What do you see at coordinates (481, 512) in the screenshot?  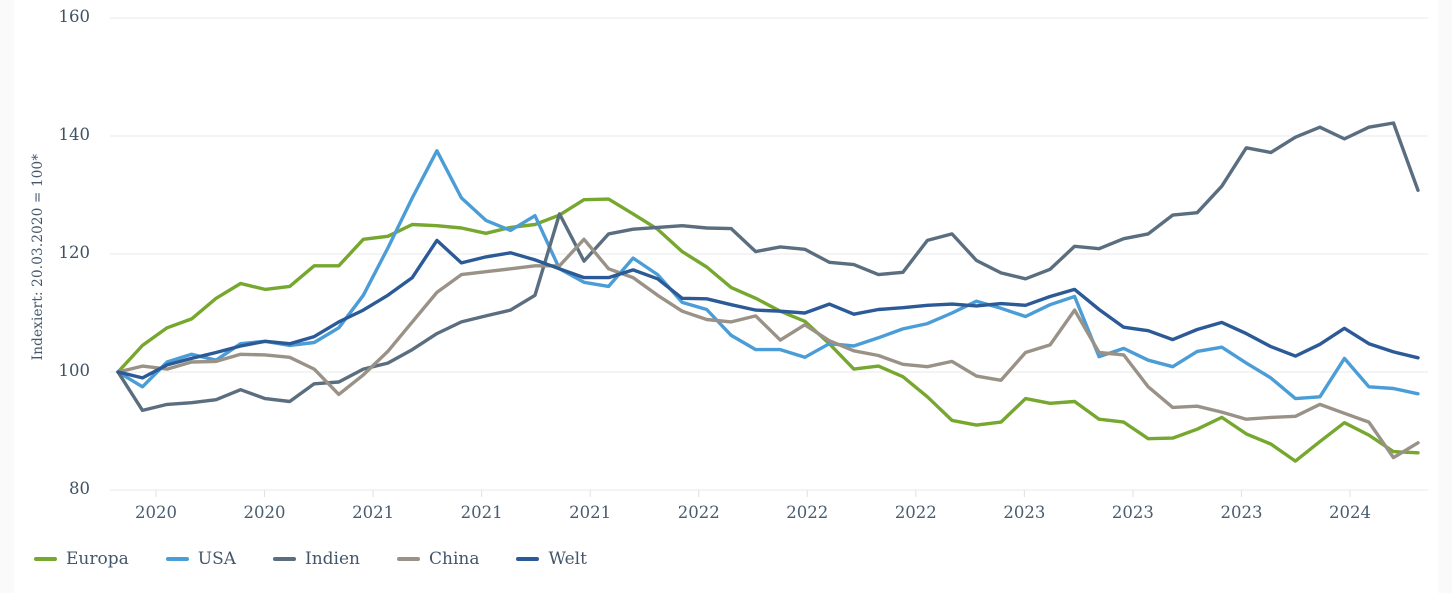 I see `x-tick-label-3: 2021` at bounding box center [481, 512].